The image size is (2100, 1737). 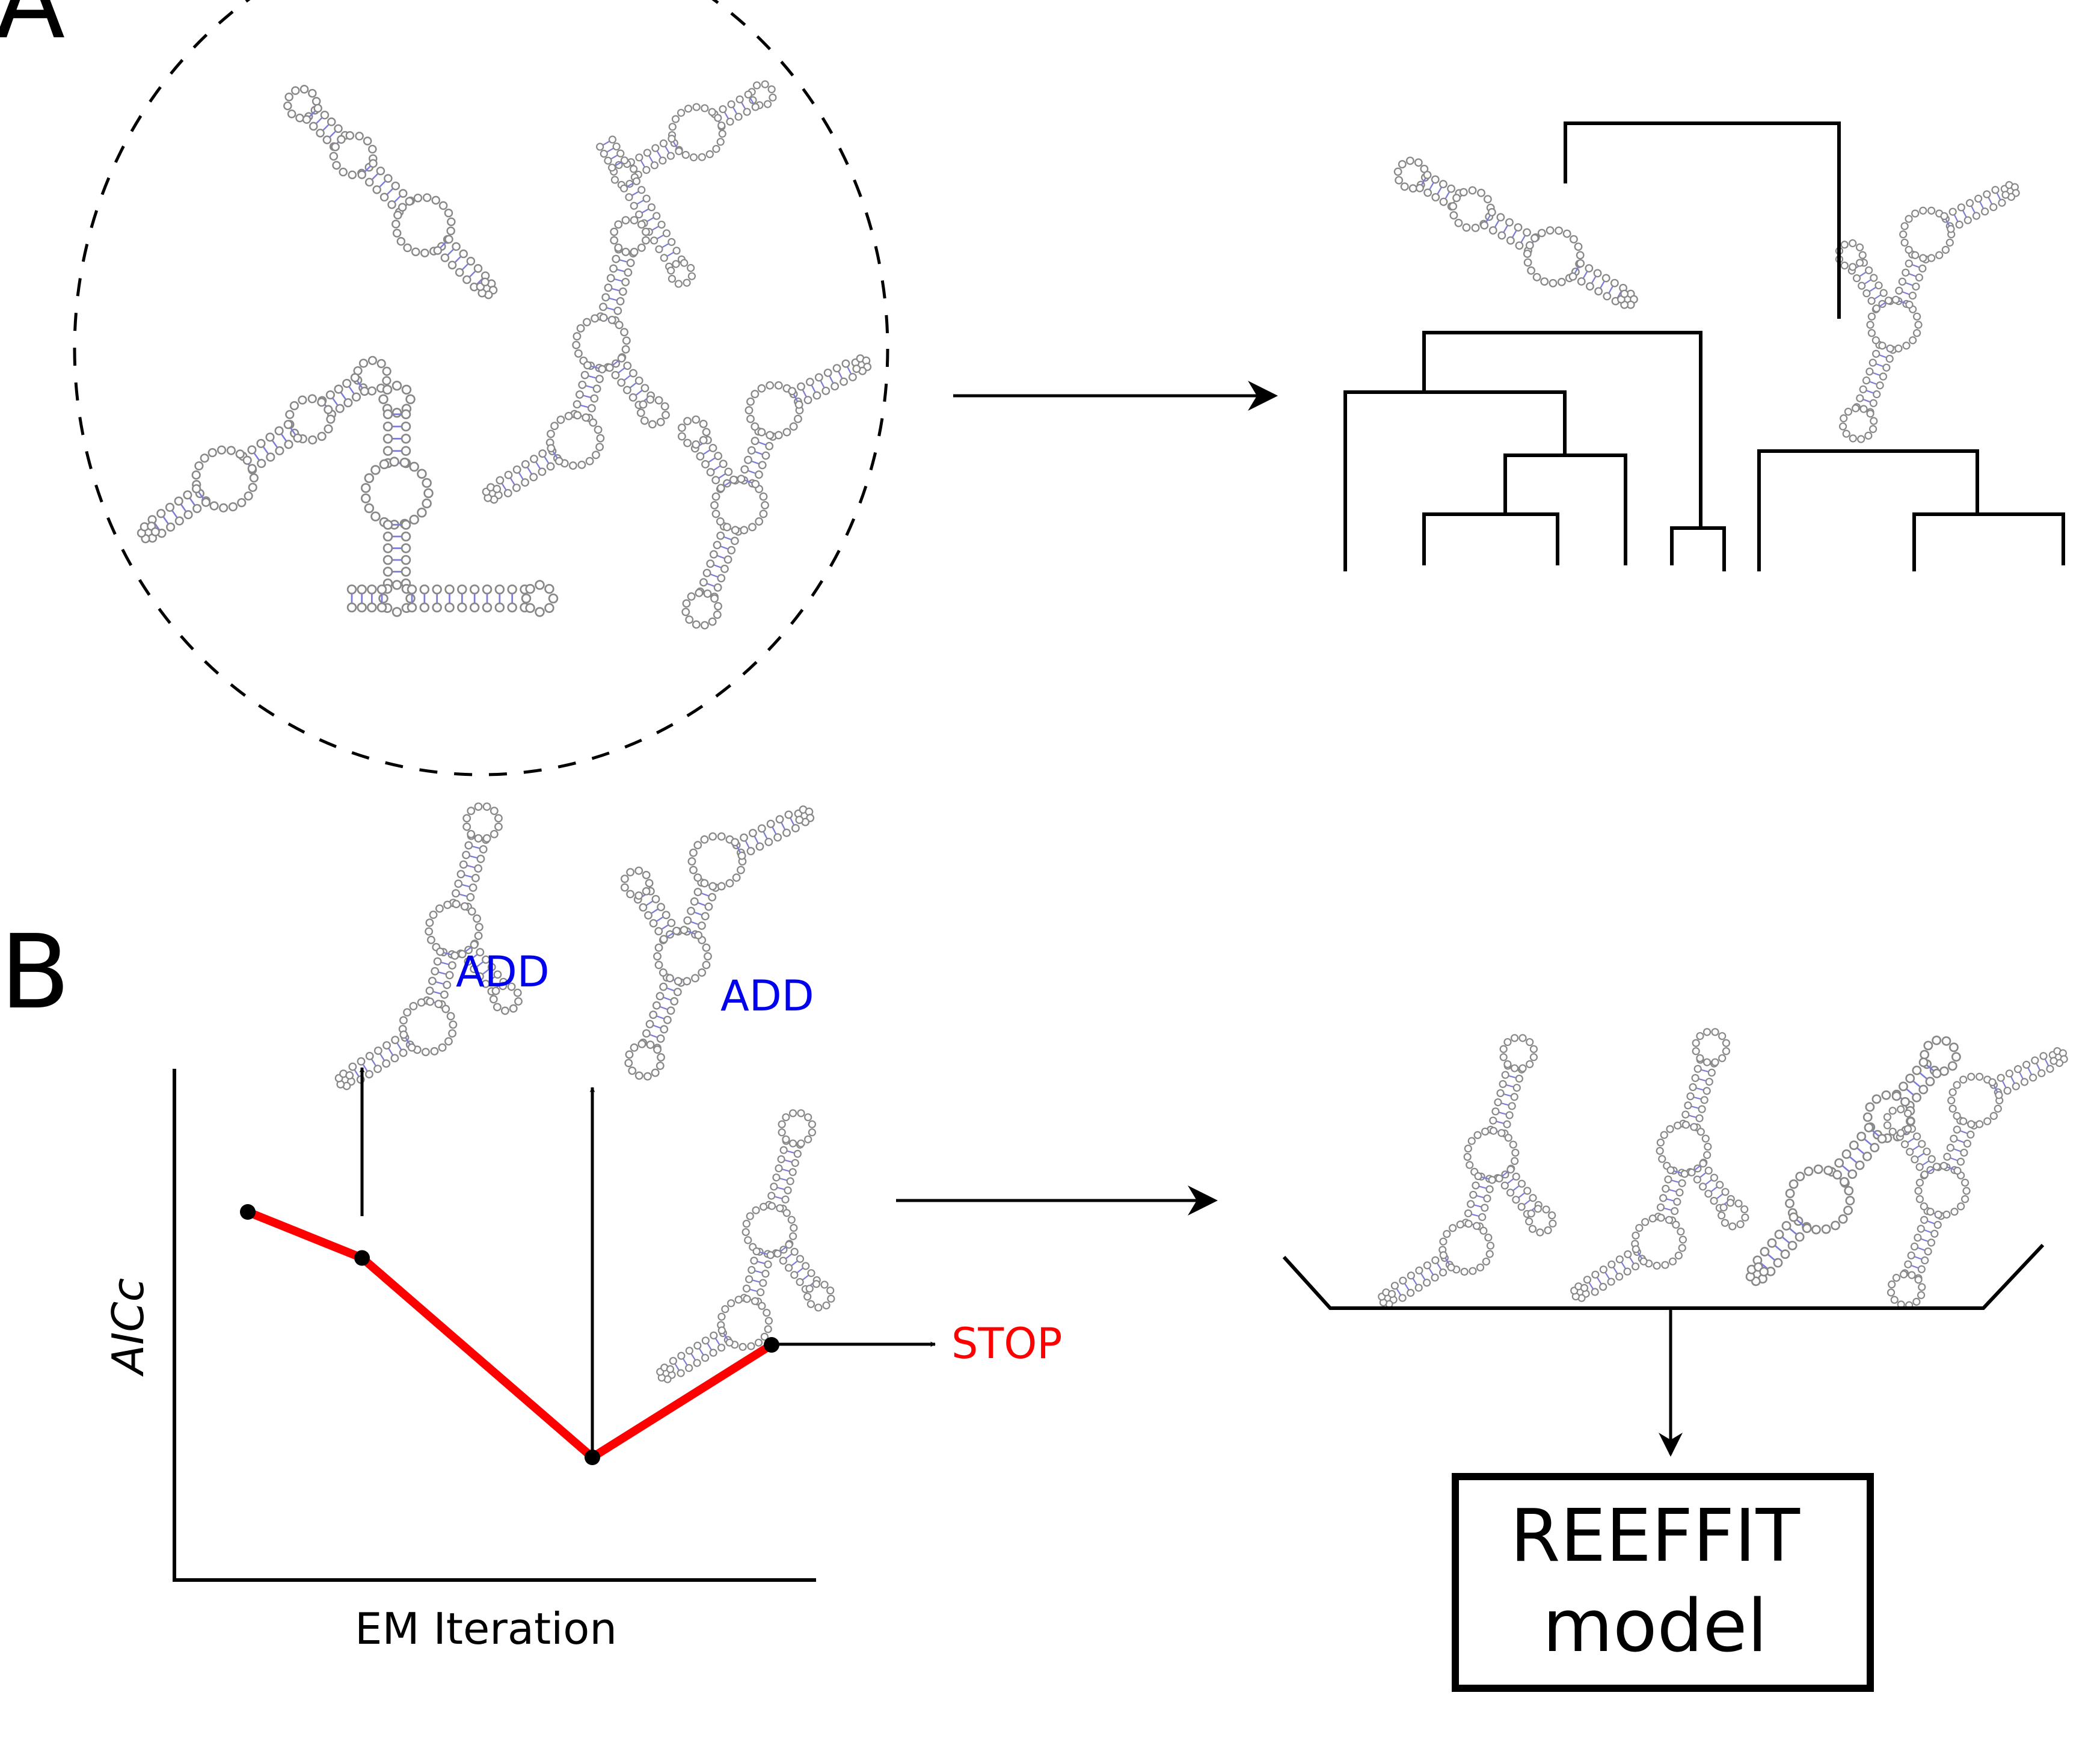 What do you see at coordinates (35, 973) in the screenshot?
I see `panel-label-b: B` at bounding box center [35, 973].